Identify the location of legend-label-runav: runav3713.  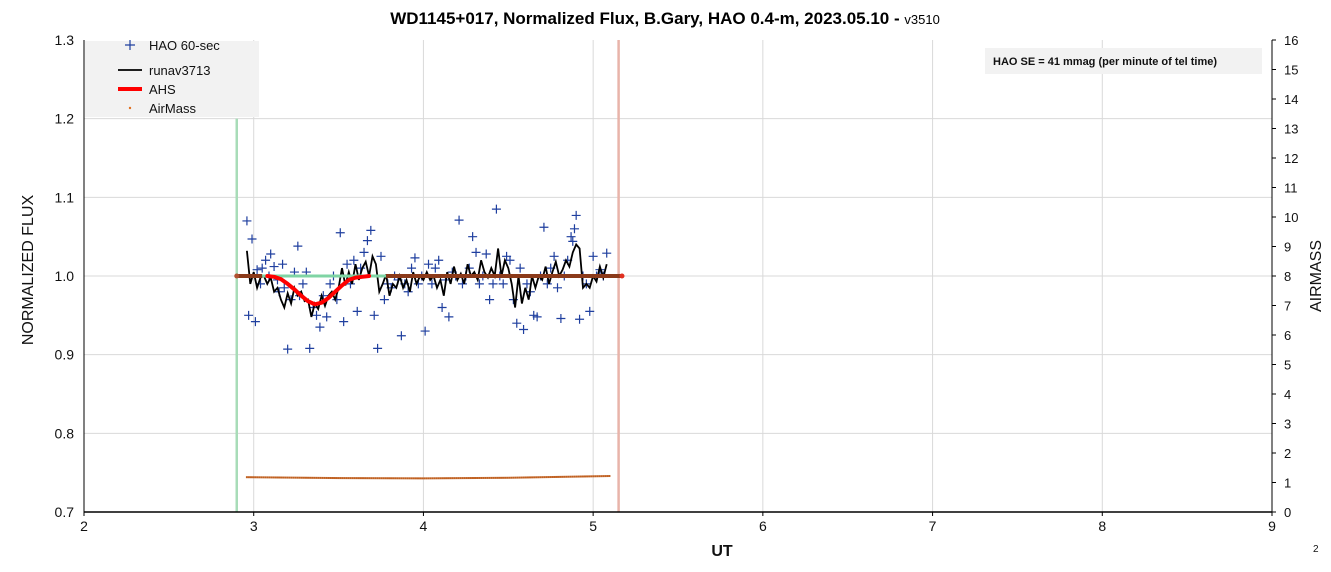
(179, 70).